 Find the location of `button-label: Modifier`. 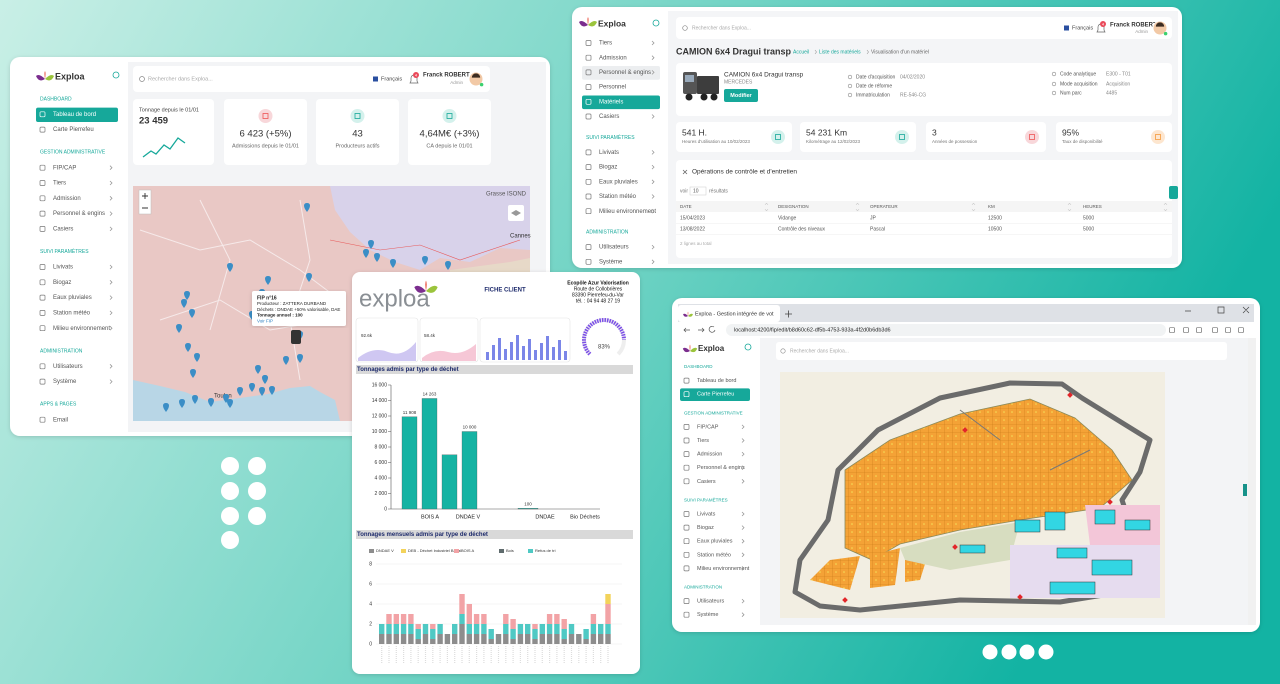

button-label: Modifier is located at coordinates (741, 96).